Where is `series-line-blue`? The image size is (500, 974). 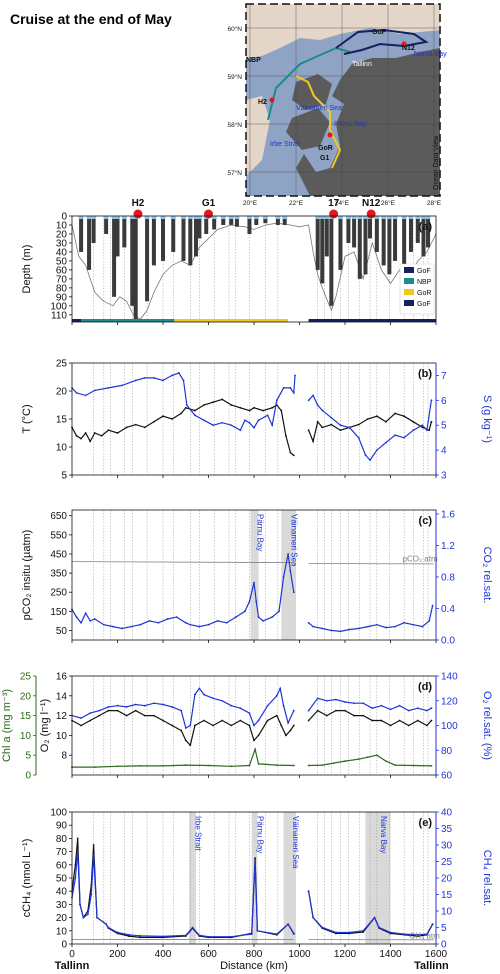 series-line-blue is located at coordinates (251, 707).